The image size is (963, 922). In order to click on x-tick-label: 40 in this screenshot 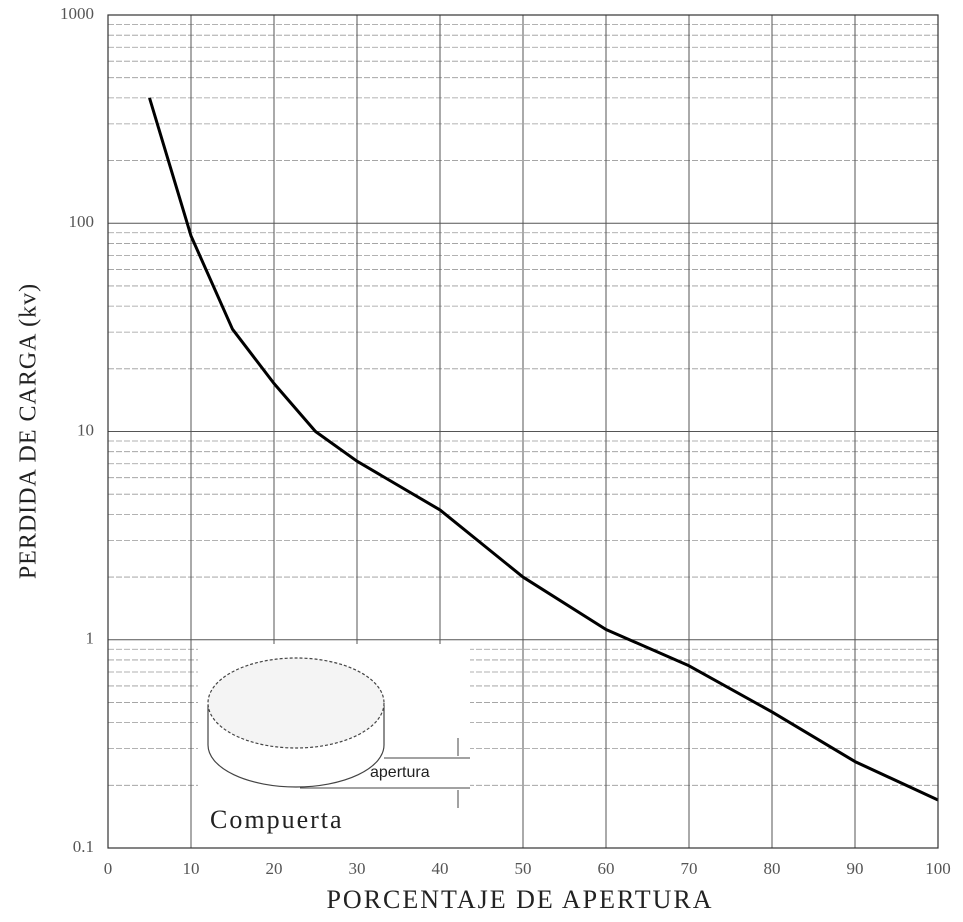, I will do `click(440, 868)`.